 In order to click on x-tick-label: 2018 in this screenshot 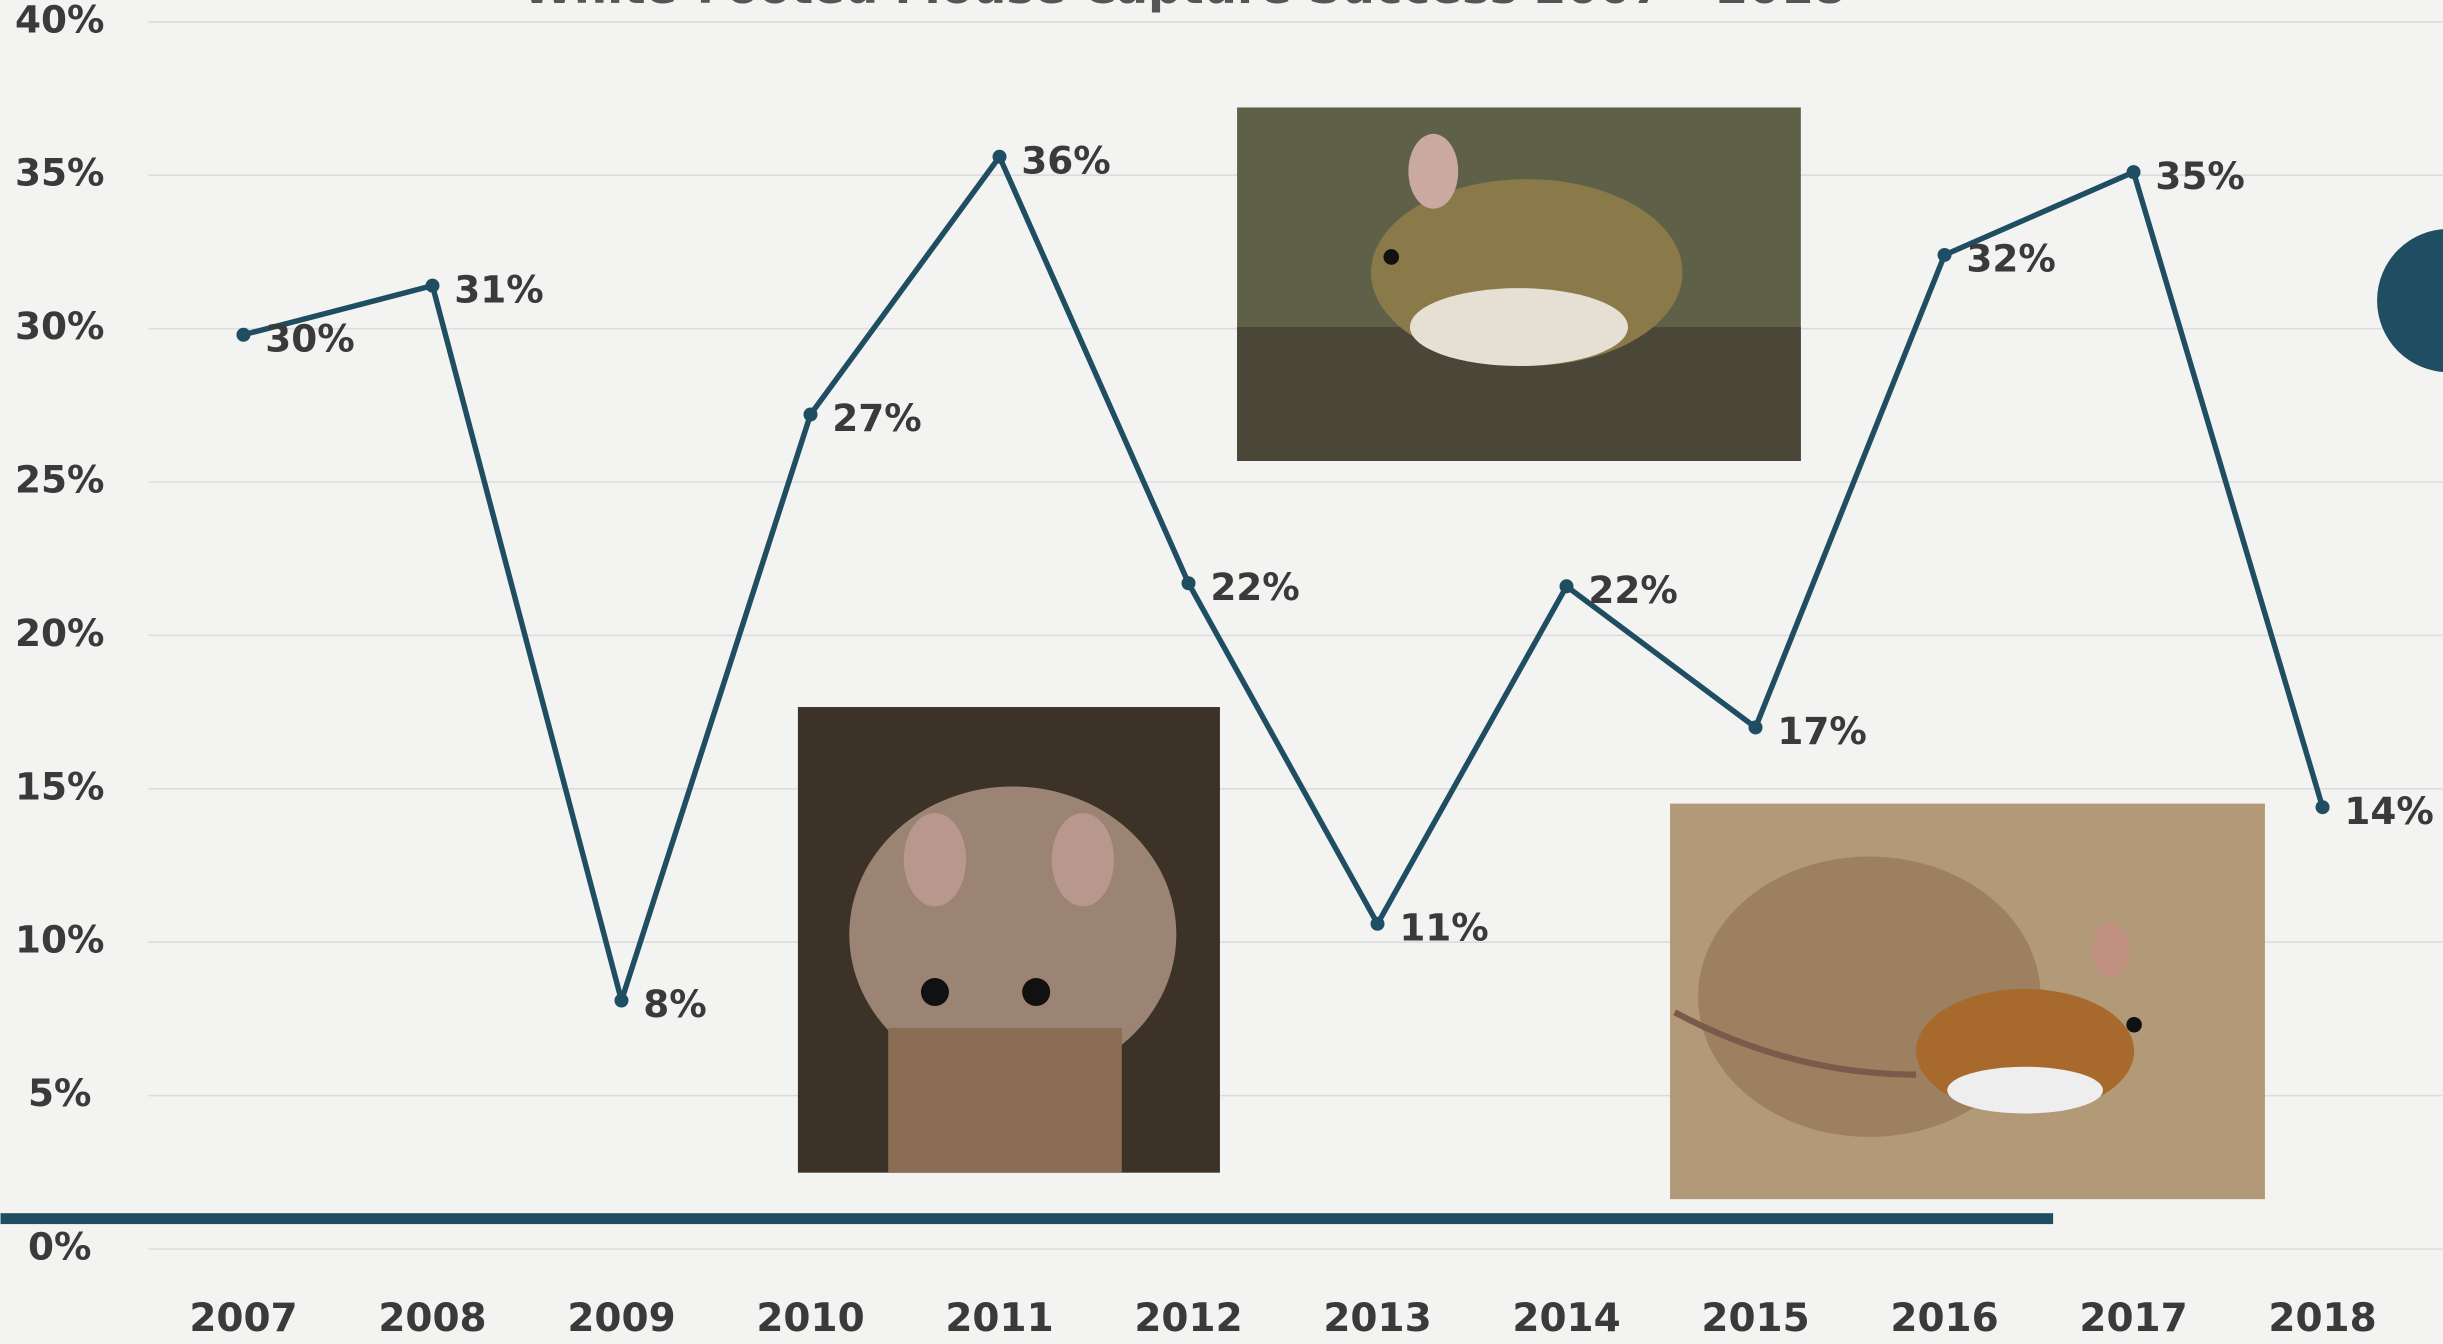, I will do `click(2322, 1318)`.